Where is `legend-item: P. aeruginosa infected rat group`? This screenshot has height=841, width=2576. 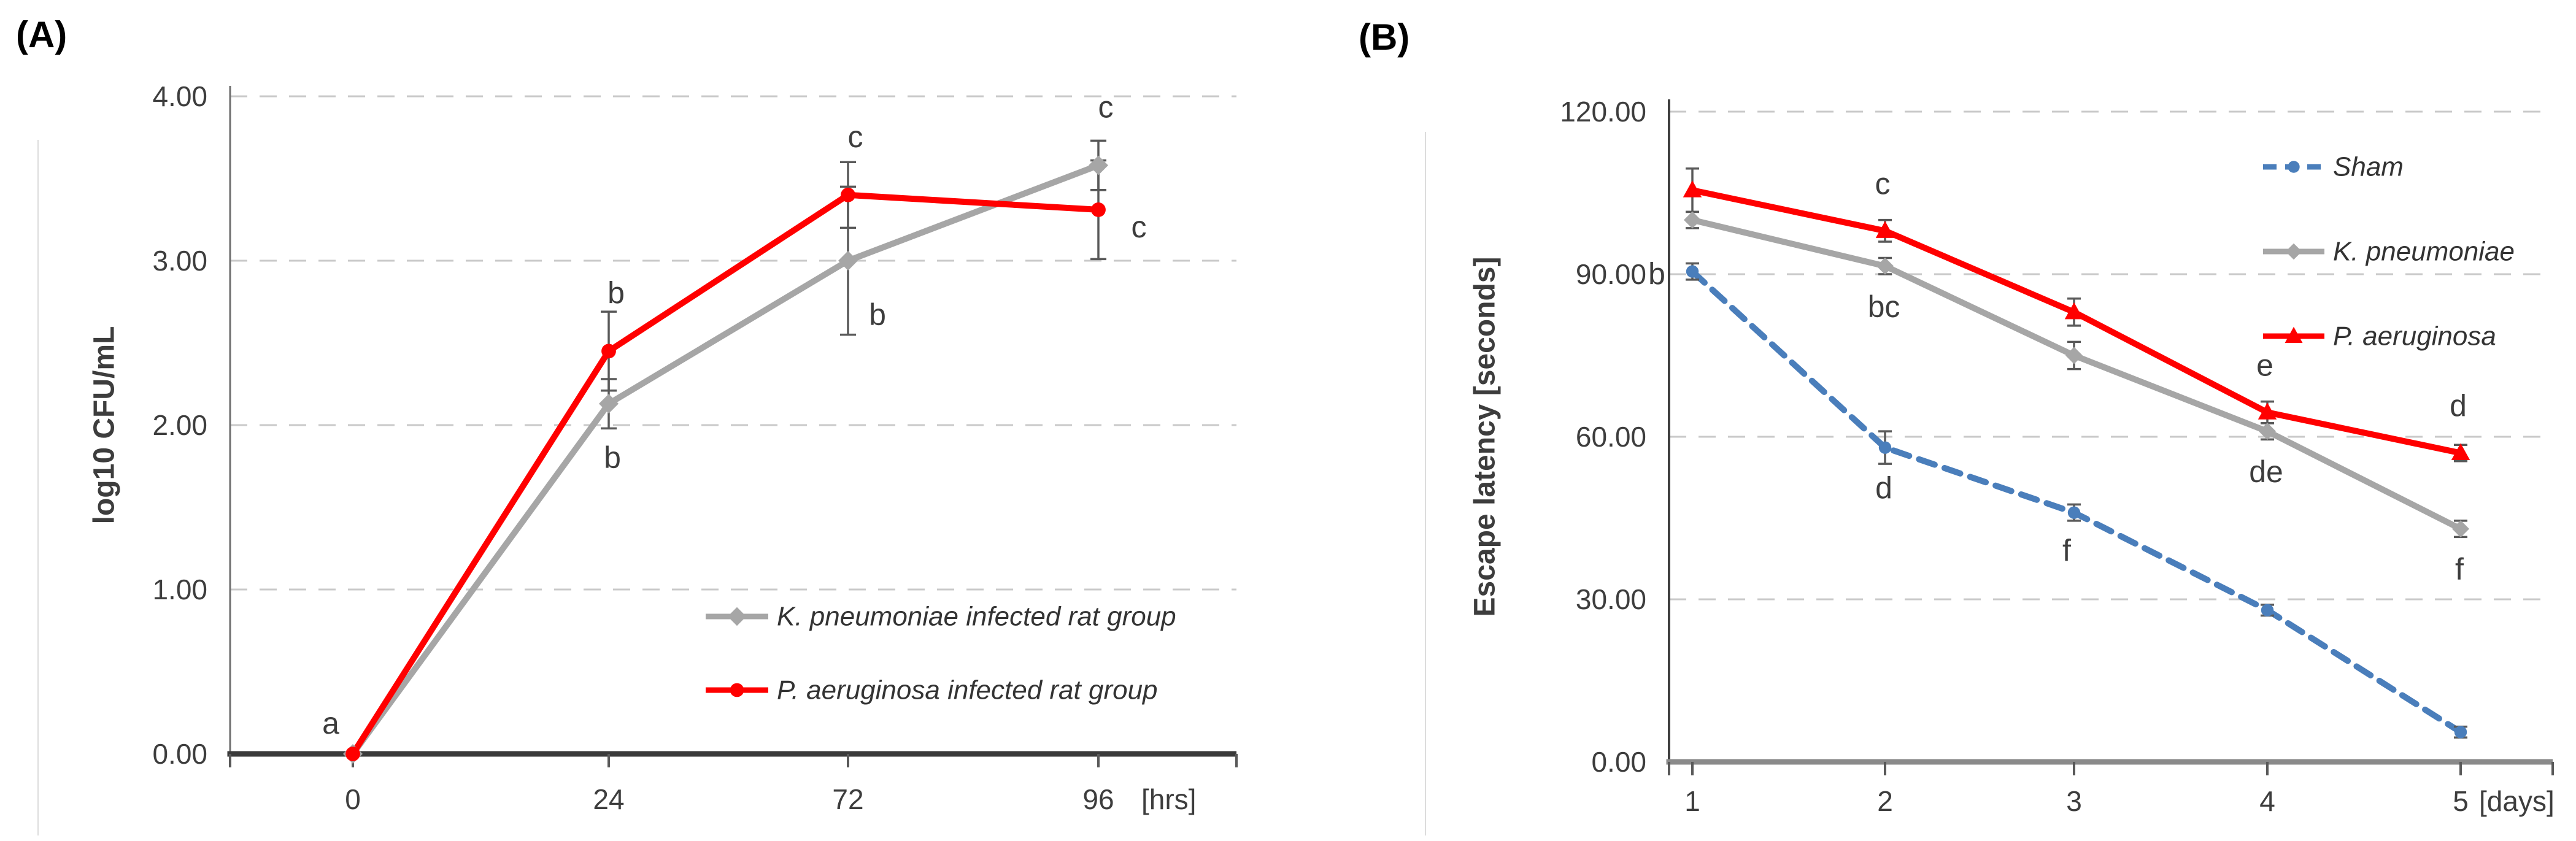
legend-item: P. aeruginosa infected rat group is located at coordinates (932, 690).